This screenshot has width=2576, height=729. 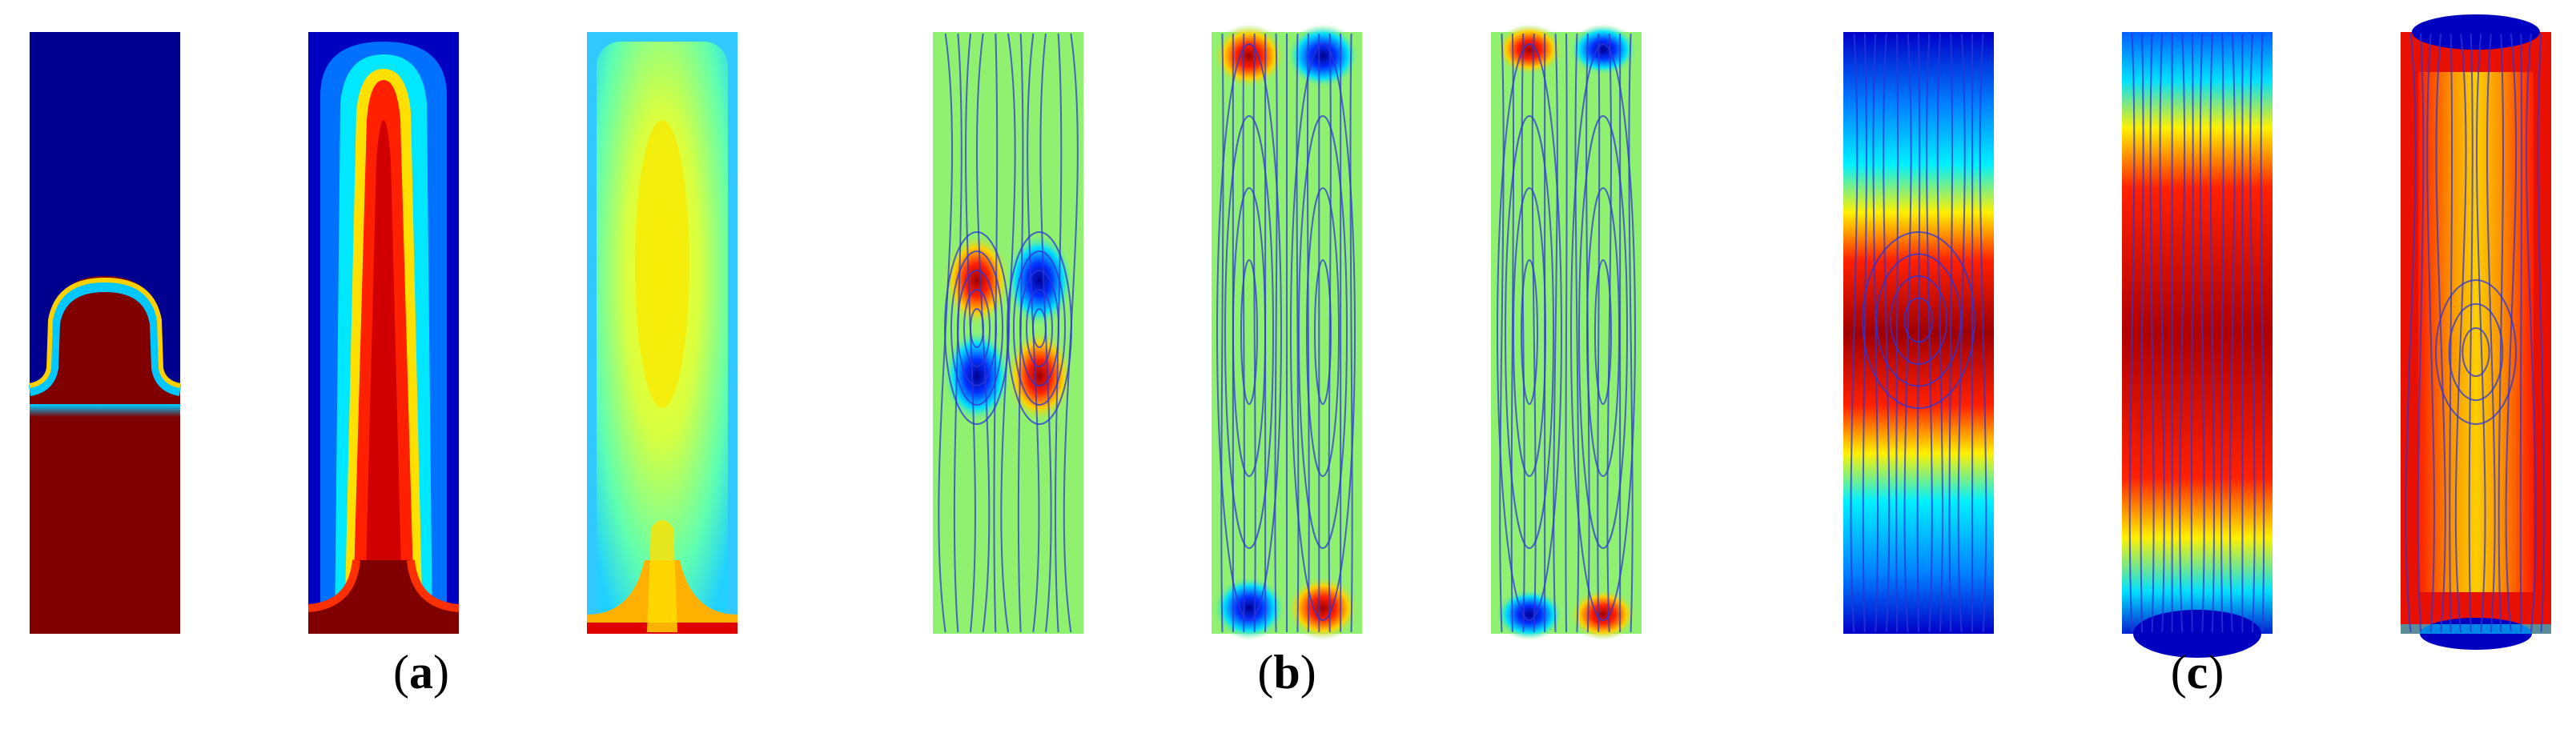 I want to click on panel-b1, so click(x=1008, y=333).